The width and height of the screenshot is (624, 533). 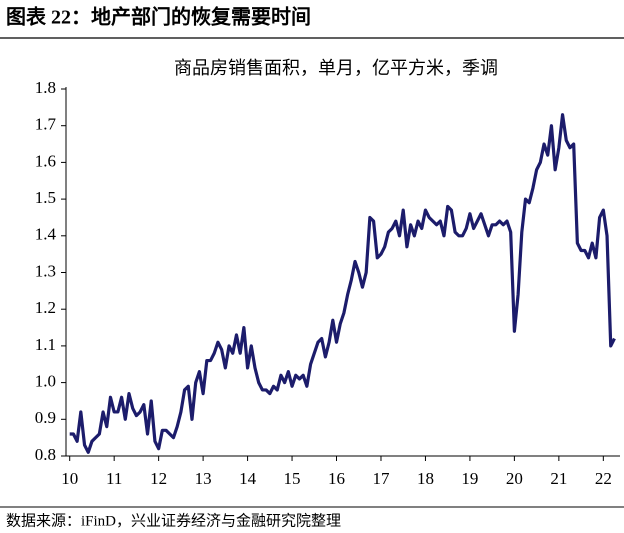 What do you see at coordinates (425, 478) in the screenshot?
I see `x-tick-label: 18` at bounding box center [425, 478].